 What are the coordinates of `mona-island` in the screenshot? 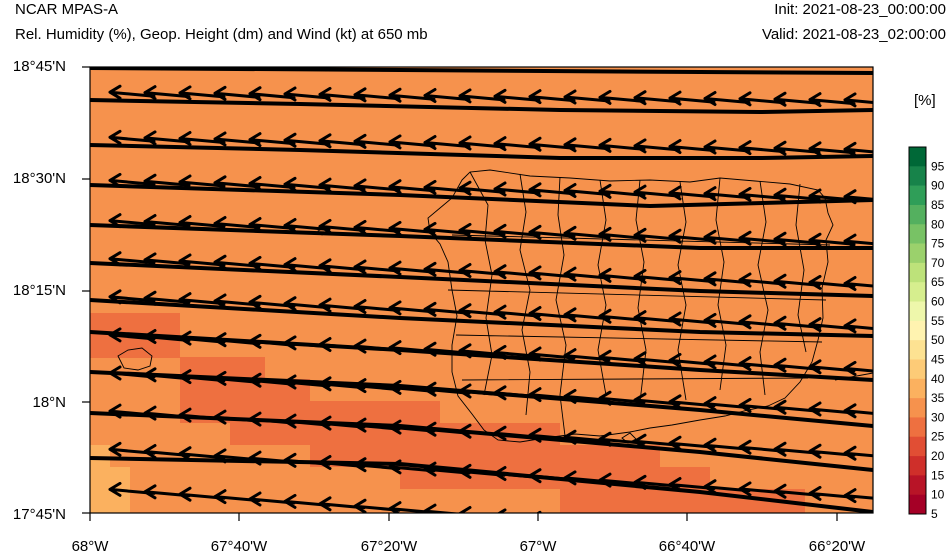 It's located at (135, 359).